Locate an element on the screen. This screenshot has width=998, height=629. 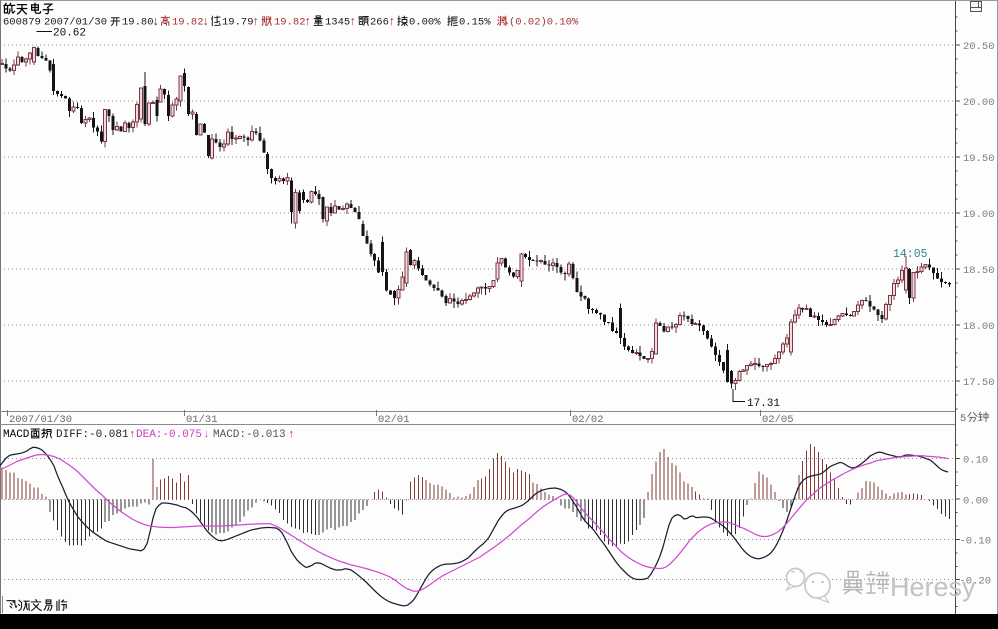
svg-text: 17.31 is located at coordinates (763, 404).